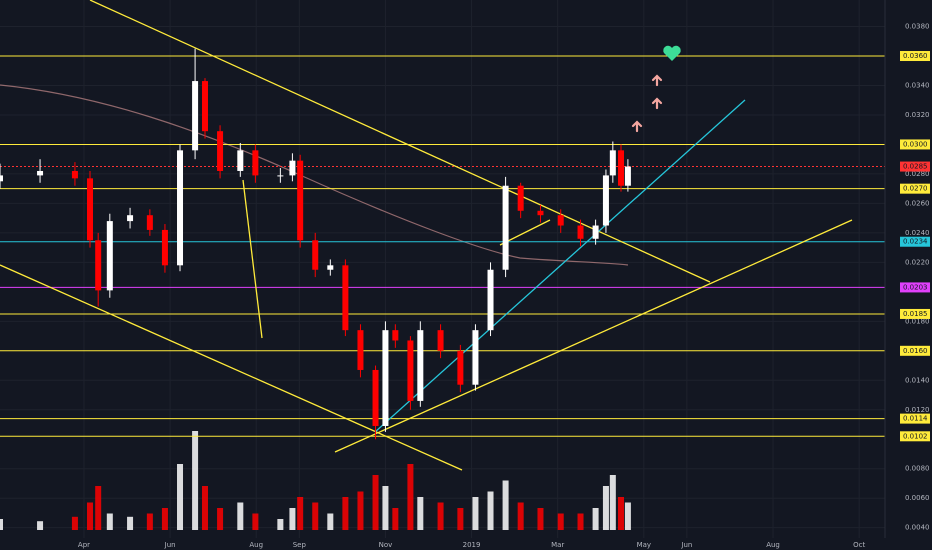 The height and width of the screenshot is (550, 932). What do you see at coordinates (917, 498) in the screenshot?
I see `y-tick-label: 0.0060` at bounding box center [917, 498].